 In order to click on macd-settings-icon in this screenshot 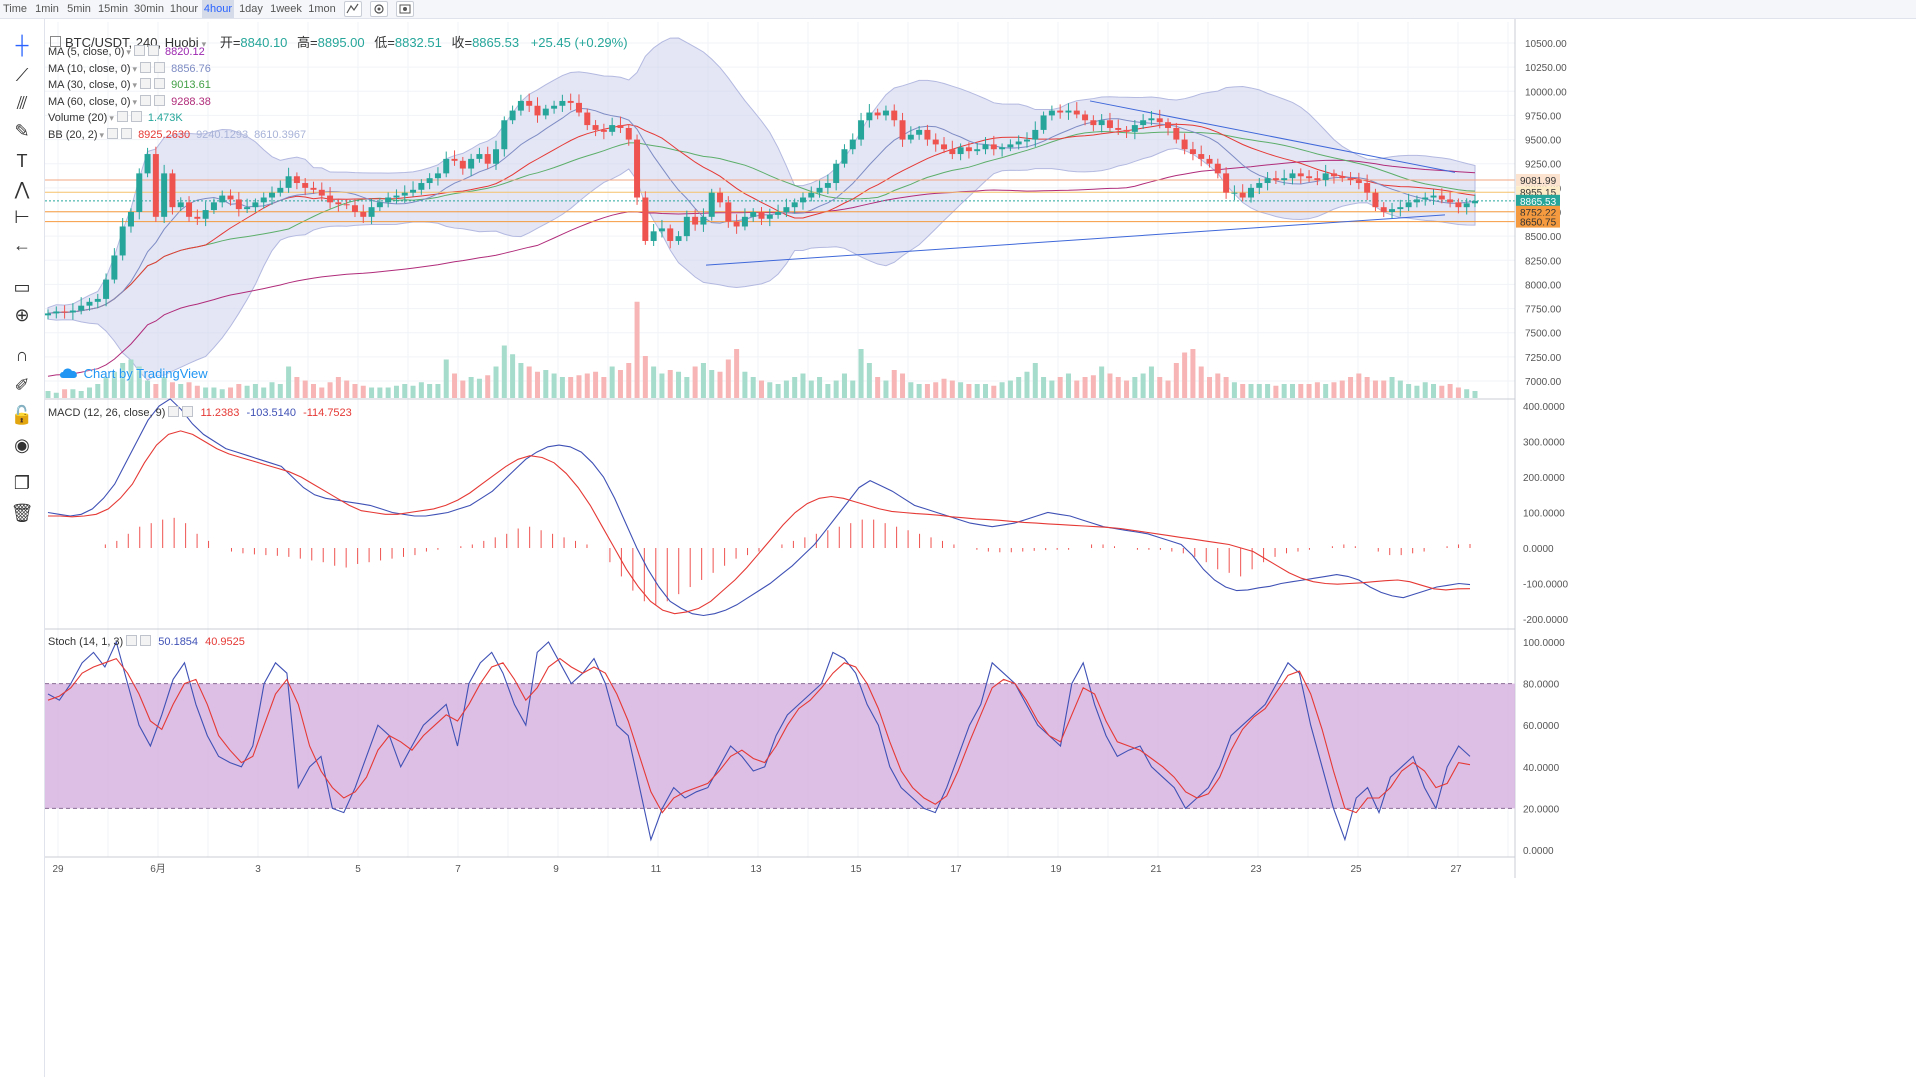, I will do `click(174, 411)`.